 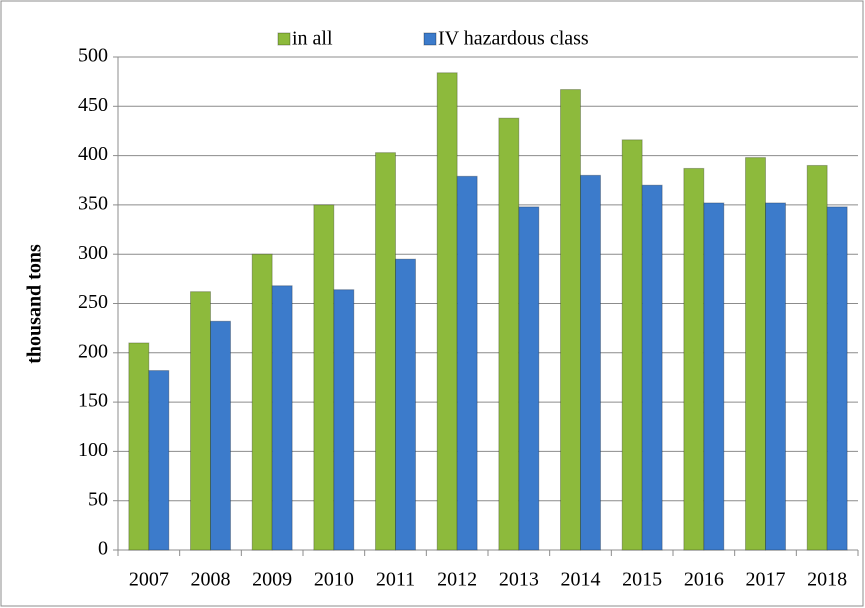 What do you see at coordinates (519, 580) in the screenshot?
I see `x-tick-label: 2013` at bounding box center [519, 580].